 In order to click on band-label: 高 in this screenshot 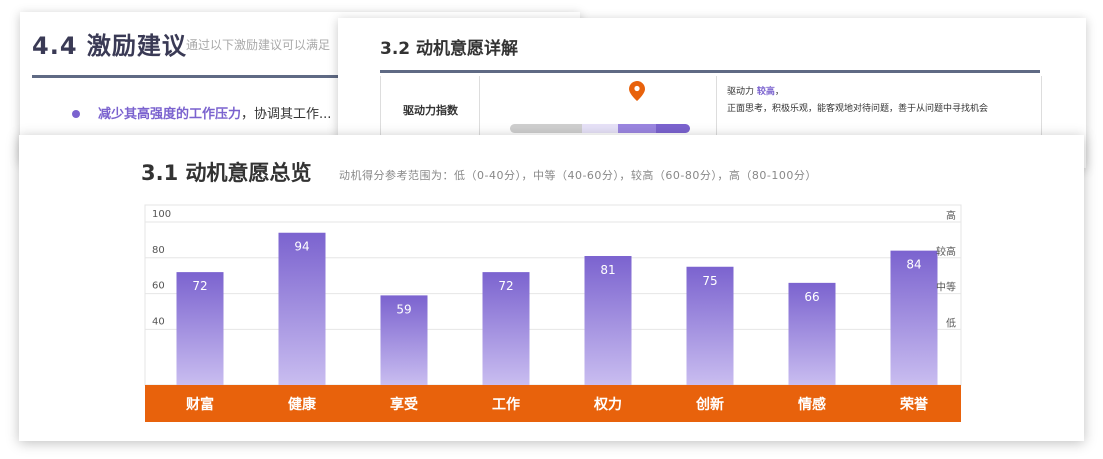, I will do `click(951, 215)`.